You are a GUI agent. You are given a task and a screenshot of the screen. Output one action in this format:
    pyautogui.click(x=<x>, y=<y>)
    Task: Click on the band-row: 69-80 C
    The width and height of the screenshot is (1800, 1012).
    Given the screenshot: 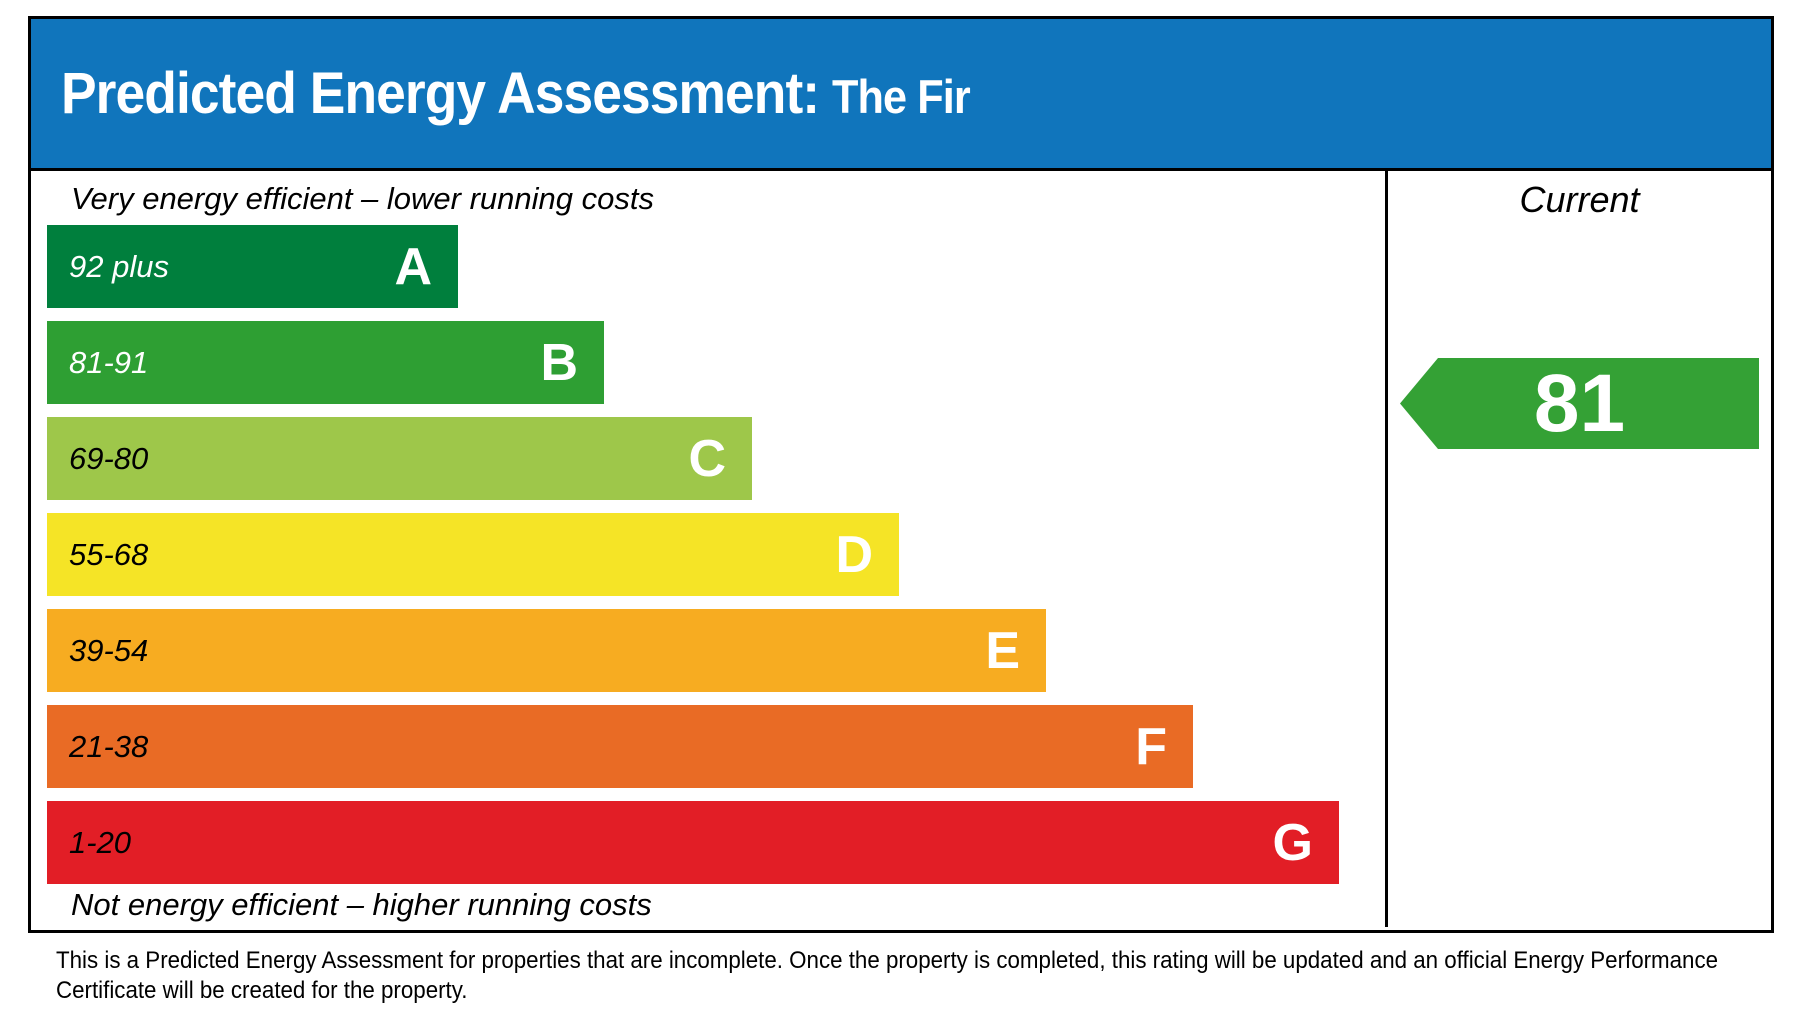 What is the action you would take?
    pyautogui.click(x=716, y=458)
    